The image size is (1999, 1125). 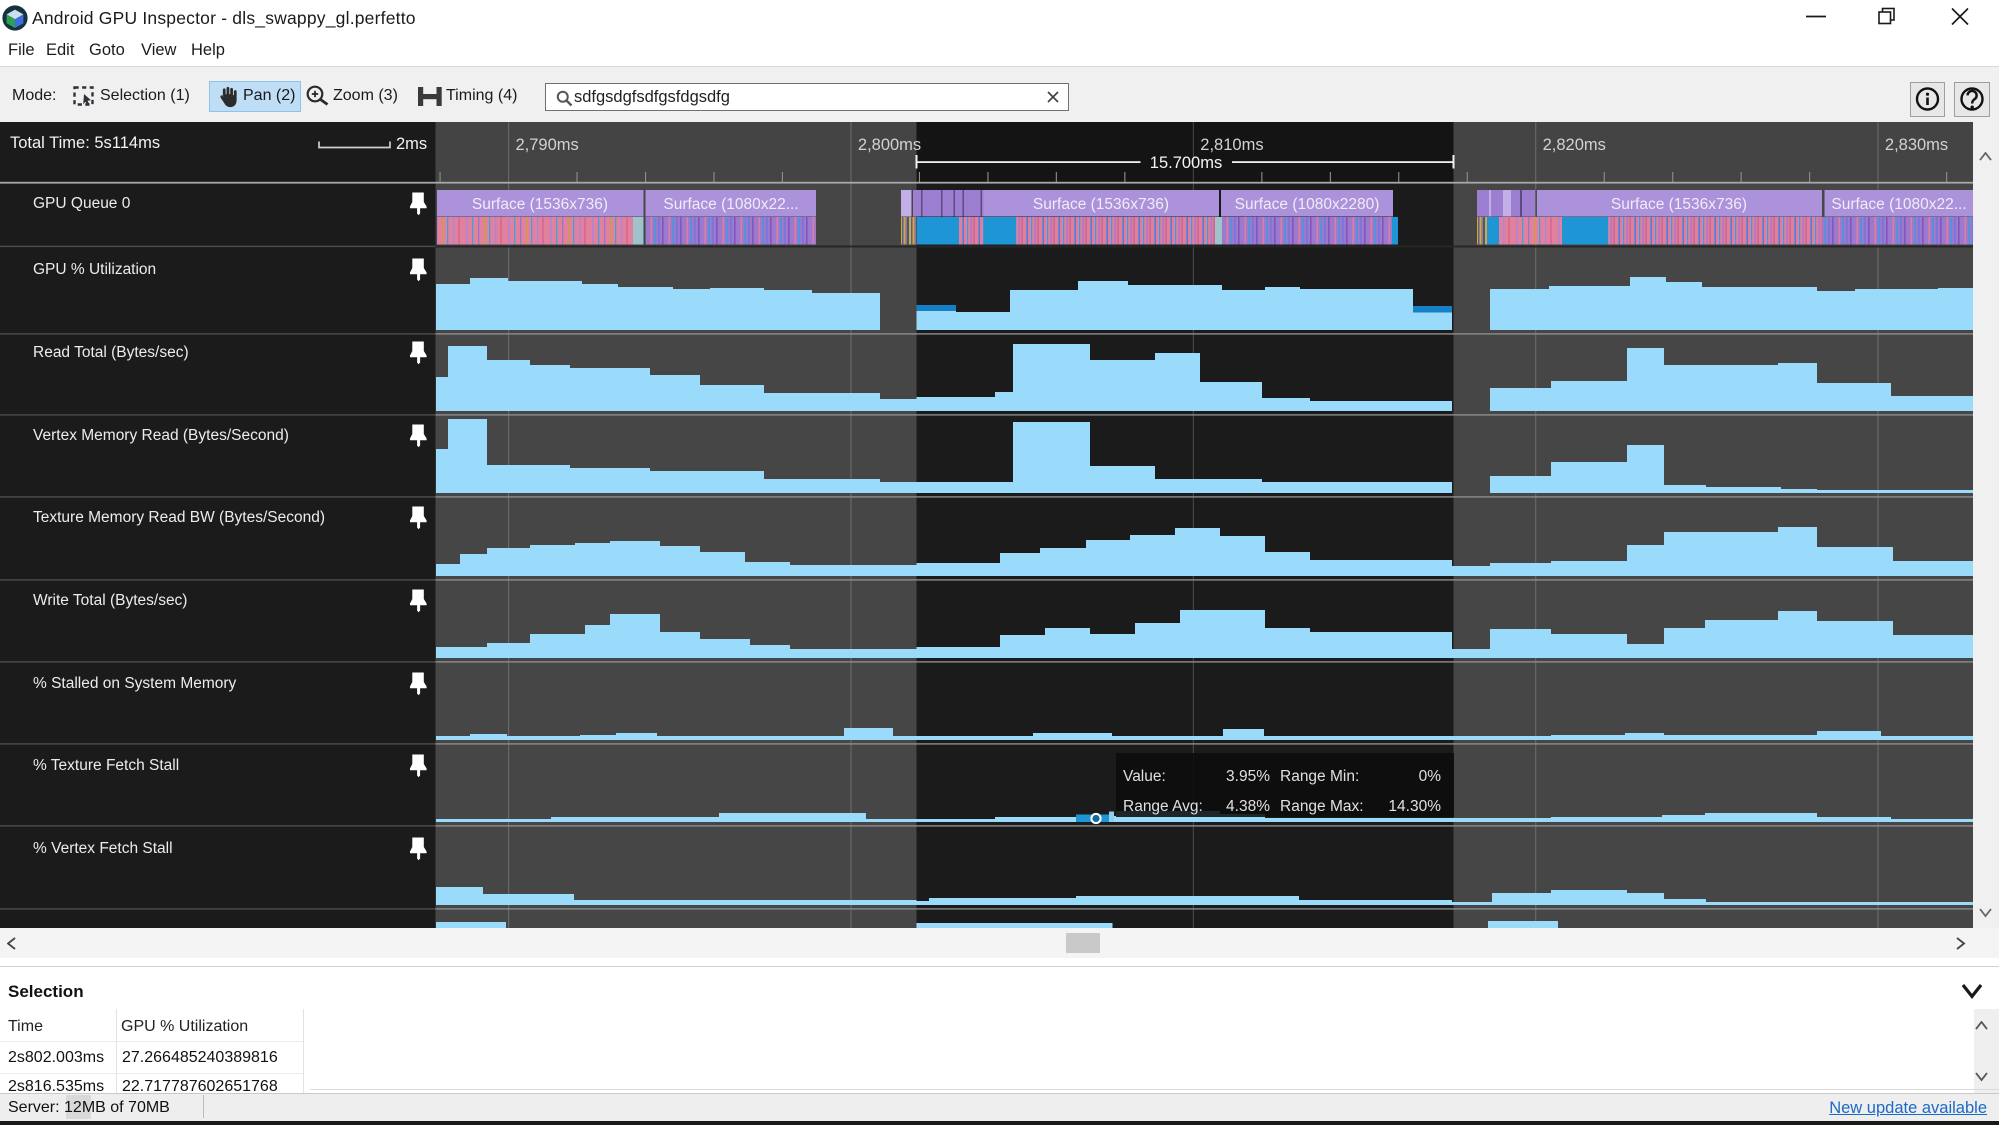 What do you see at coordinates (547, 145) in the screenshot?
I see `svg-text: 2,790ms` at bounding box center [547, 145].